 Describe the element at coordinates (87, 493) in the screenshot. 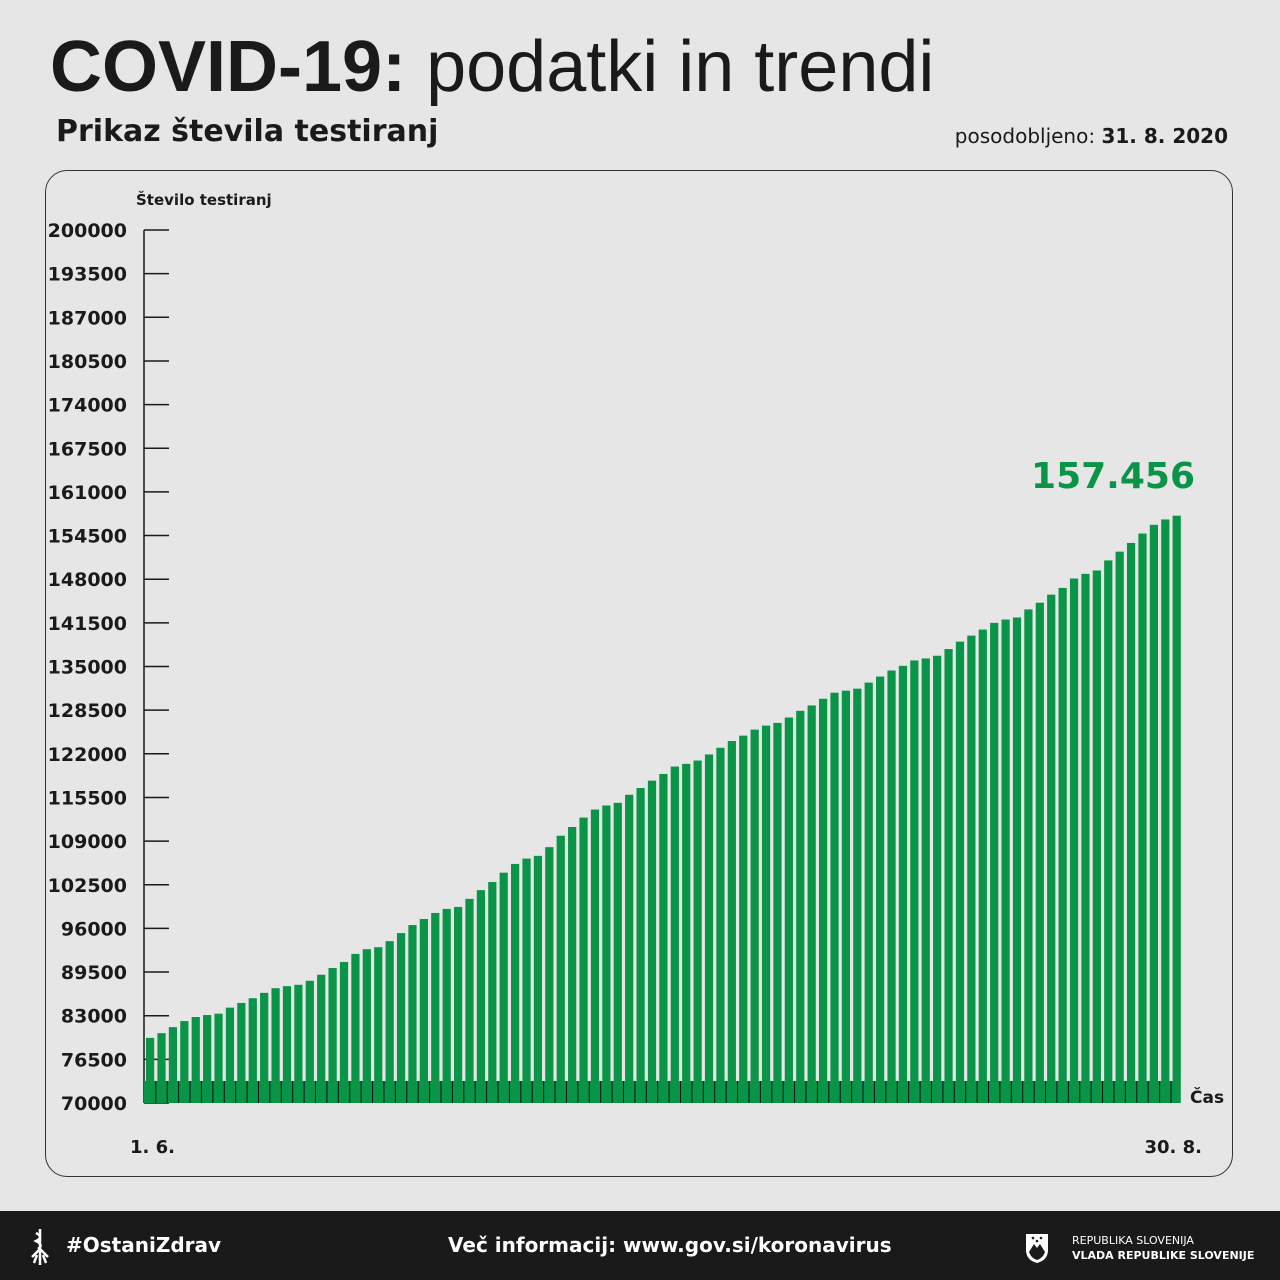

I see `y-tick-label: 161000` at that location.